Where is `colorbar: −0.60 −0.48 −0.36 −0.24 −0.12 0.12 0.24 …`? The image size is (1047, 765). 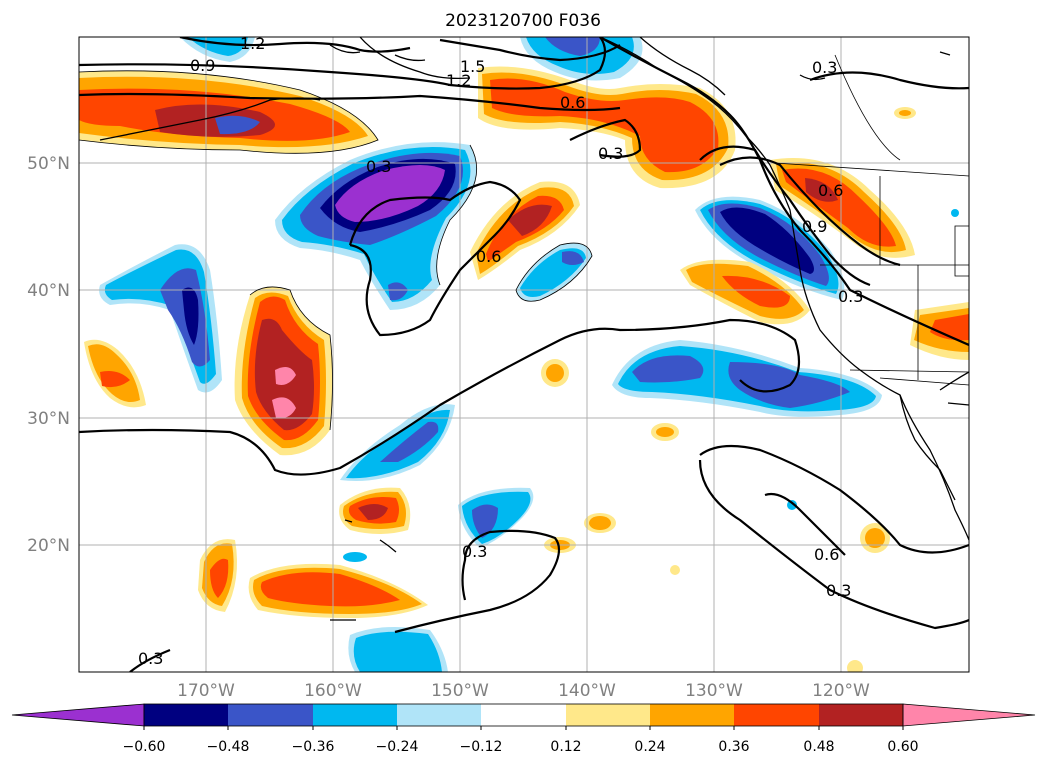 colorbar: −0.60 −0.48 −0.36 −0.24 −0.12 0.12 0.24 … is located at coordinates (523, 729).